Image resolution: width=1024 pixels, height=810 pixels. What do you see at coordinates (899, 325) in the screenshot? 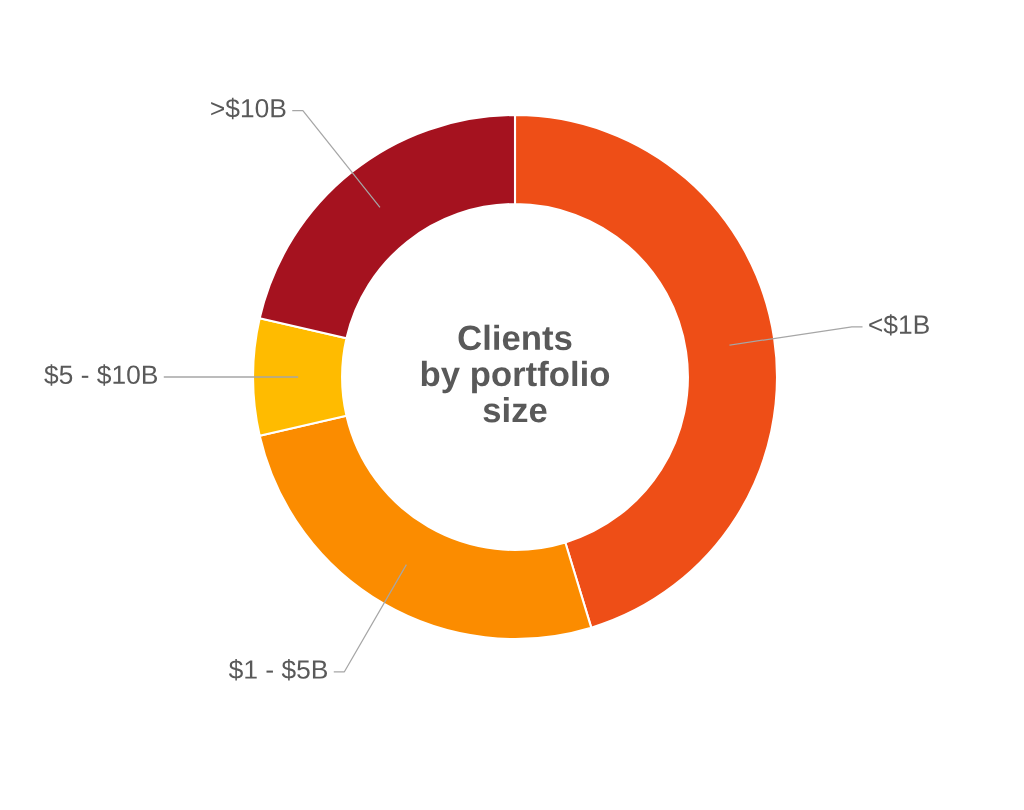
I see `slice-label: <$1B` at bounding box center [899, 325].